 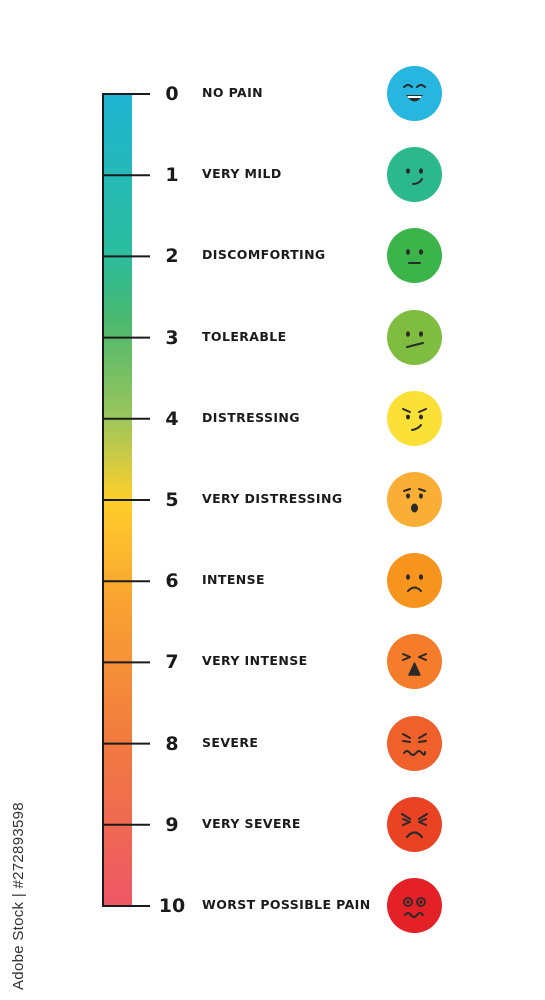 What do you see at coordinates (414, 256) in the screenshot?
I see `neutral-face-icon` at bounding box center [414, 256].